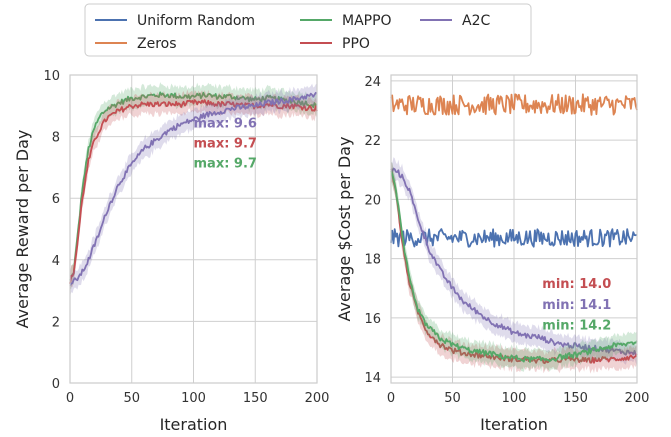 Image resolution: width=671 pixels, height=437 pixels. What do you see at coordinates (576, 284) in the screenshot?
I see `annotation-ppo: min: 14.0` at bounding box center [576, 284].